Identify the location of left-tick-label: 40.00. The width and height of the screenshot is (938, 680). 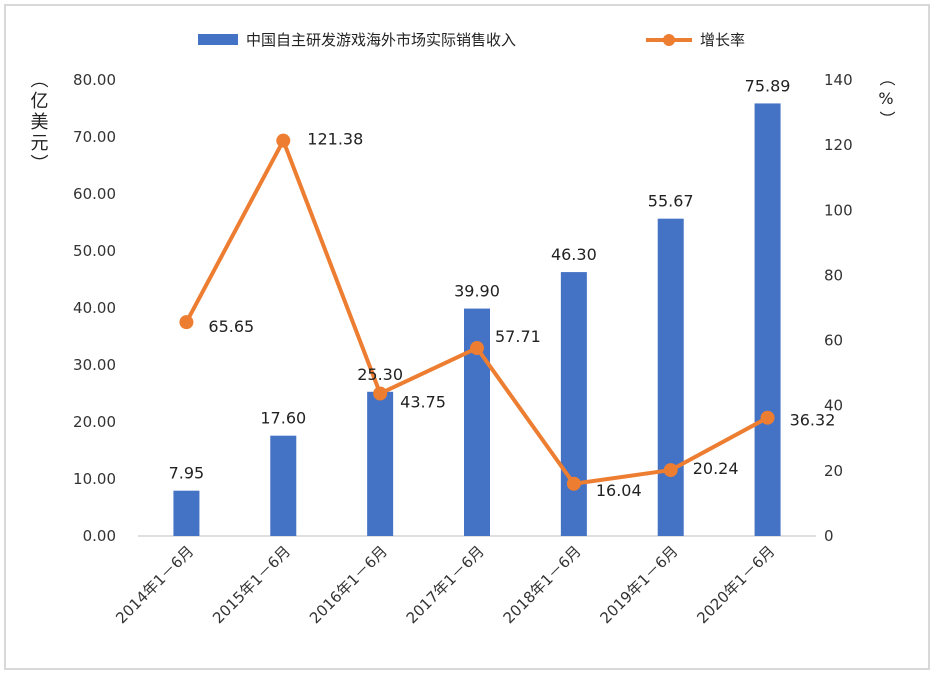
(94, 308).